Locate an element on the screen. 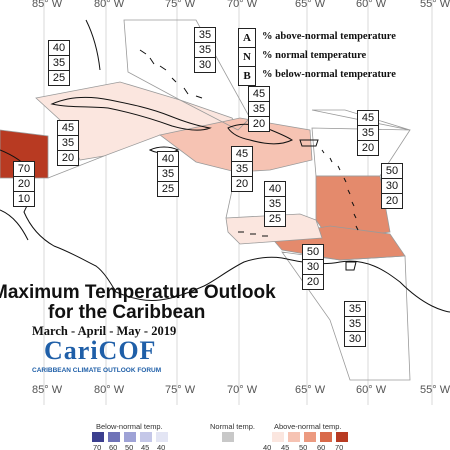  probability-box-bahamas-east: 35 35 30 is located at coordinates (205, 50).